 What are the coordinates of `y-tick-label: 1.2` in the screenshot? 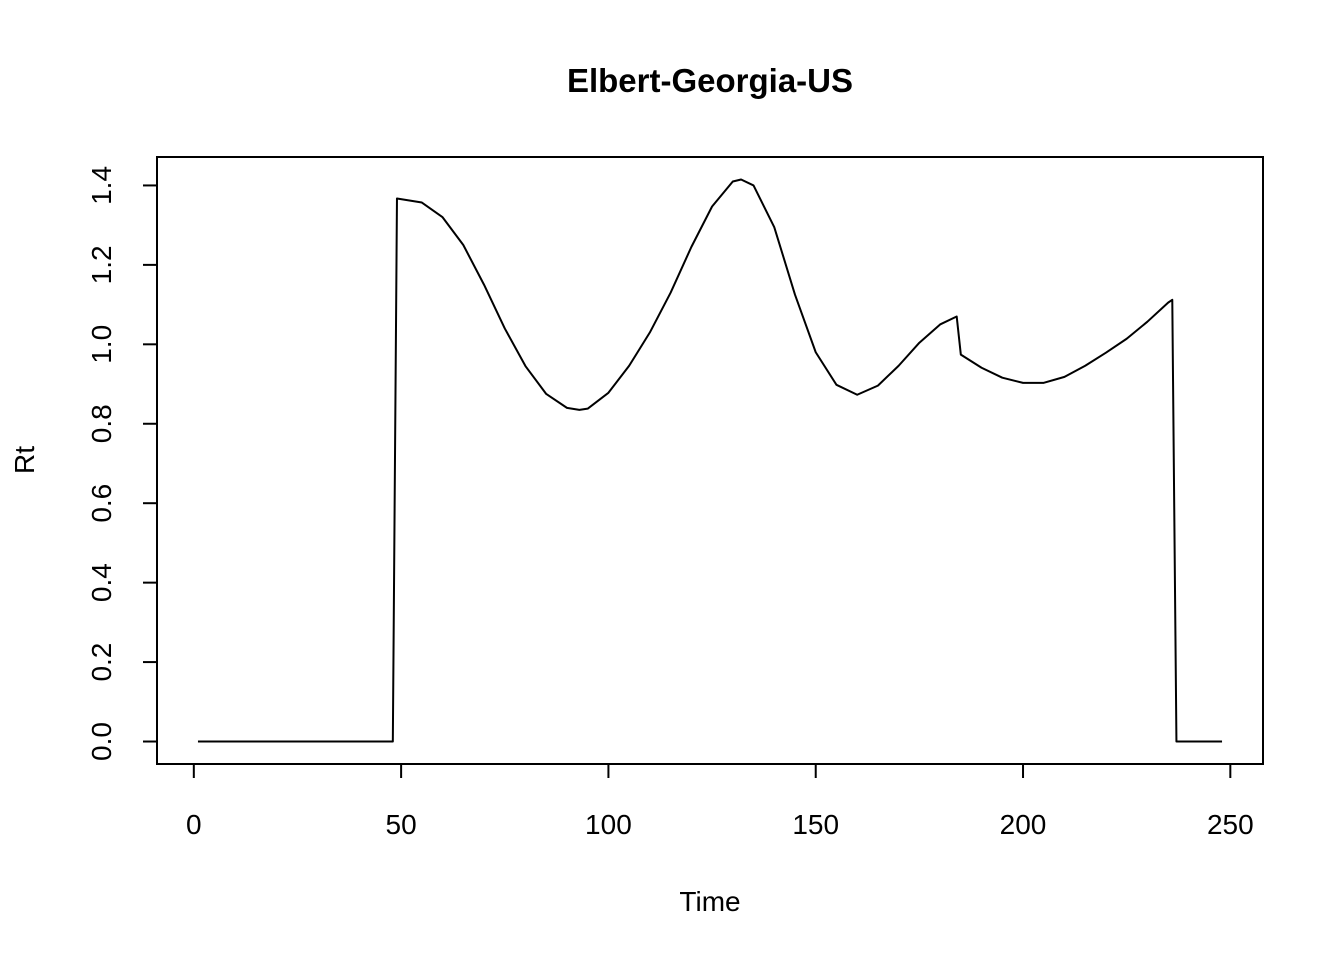 It's located at (101, 264).